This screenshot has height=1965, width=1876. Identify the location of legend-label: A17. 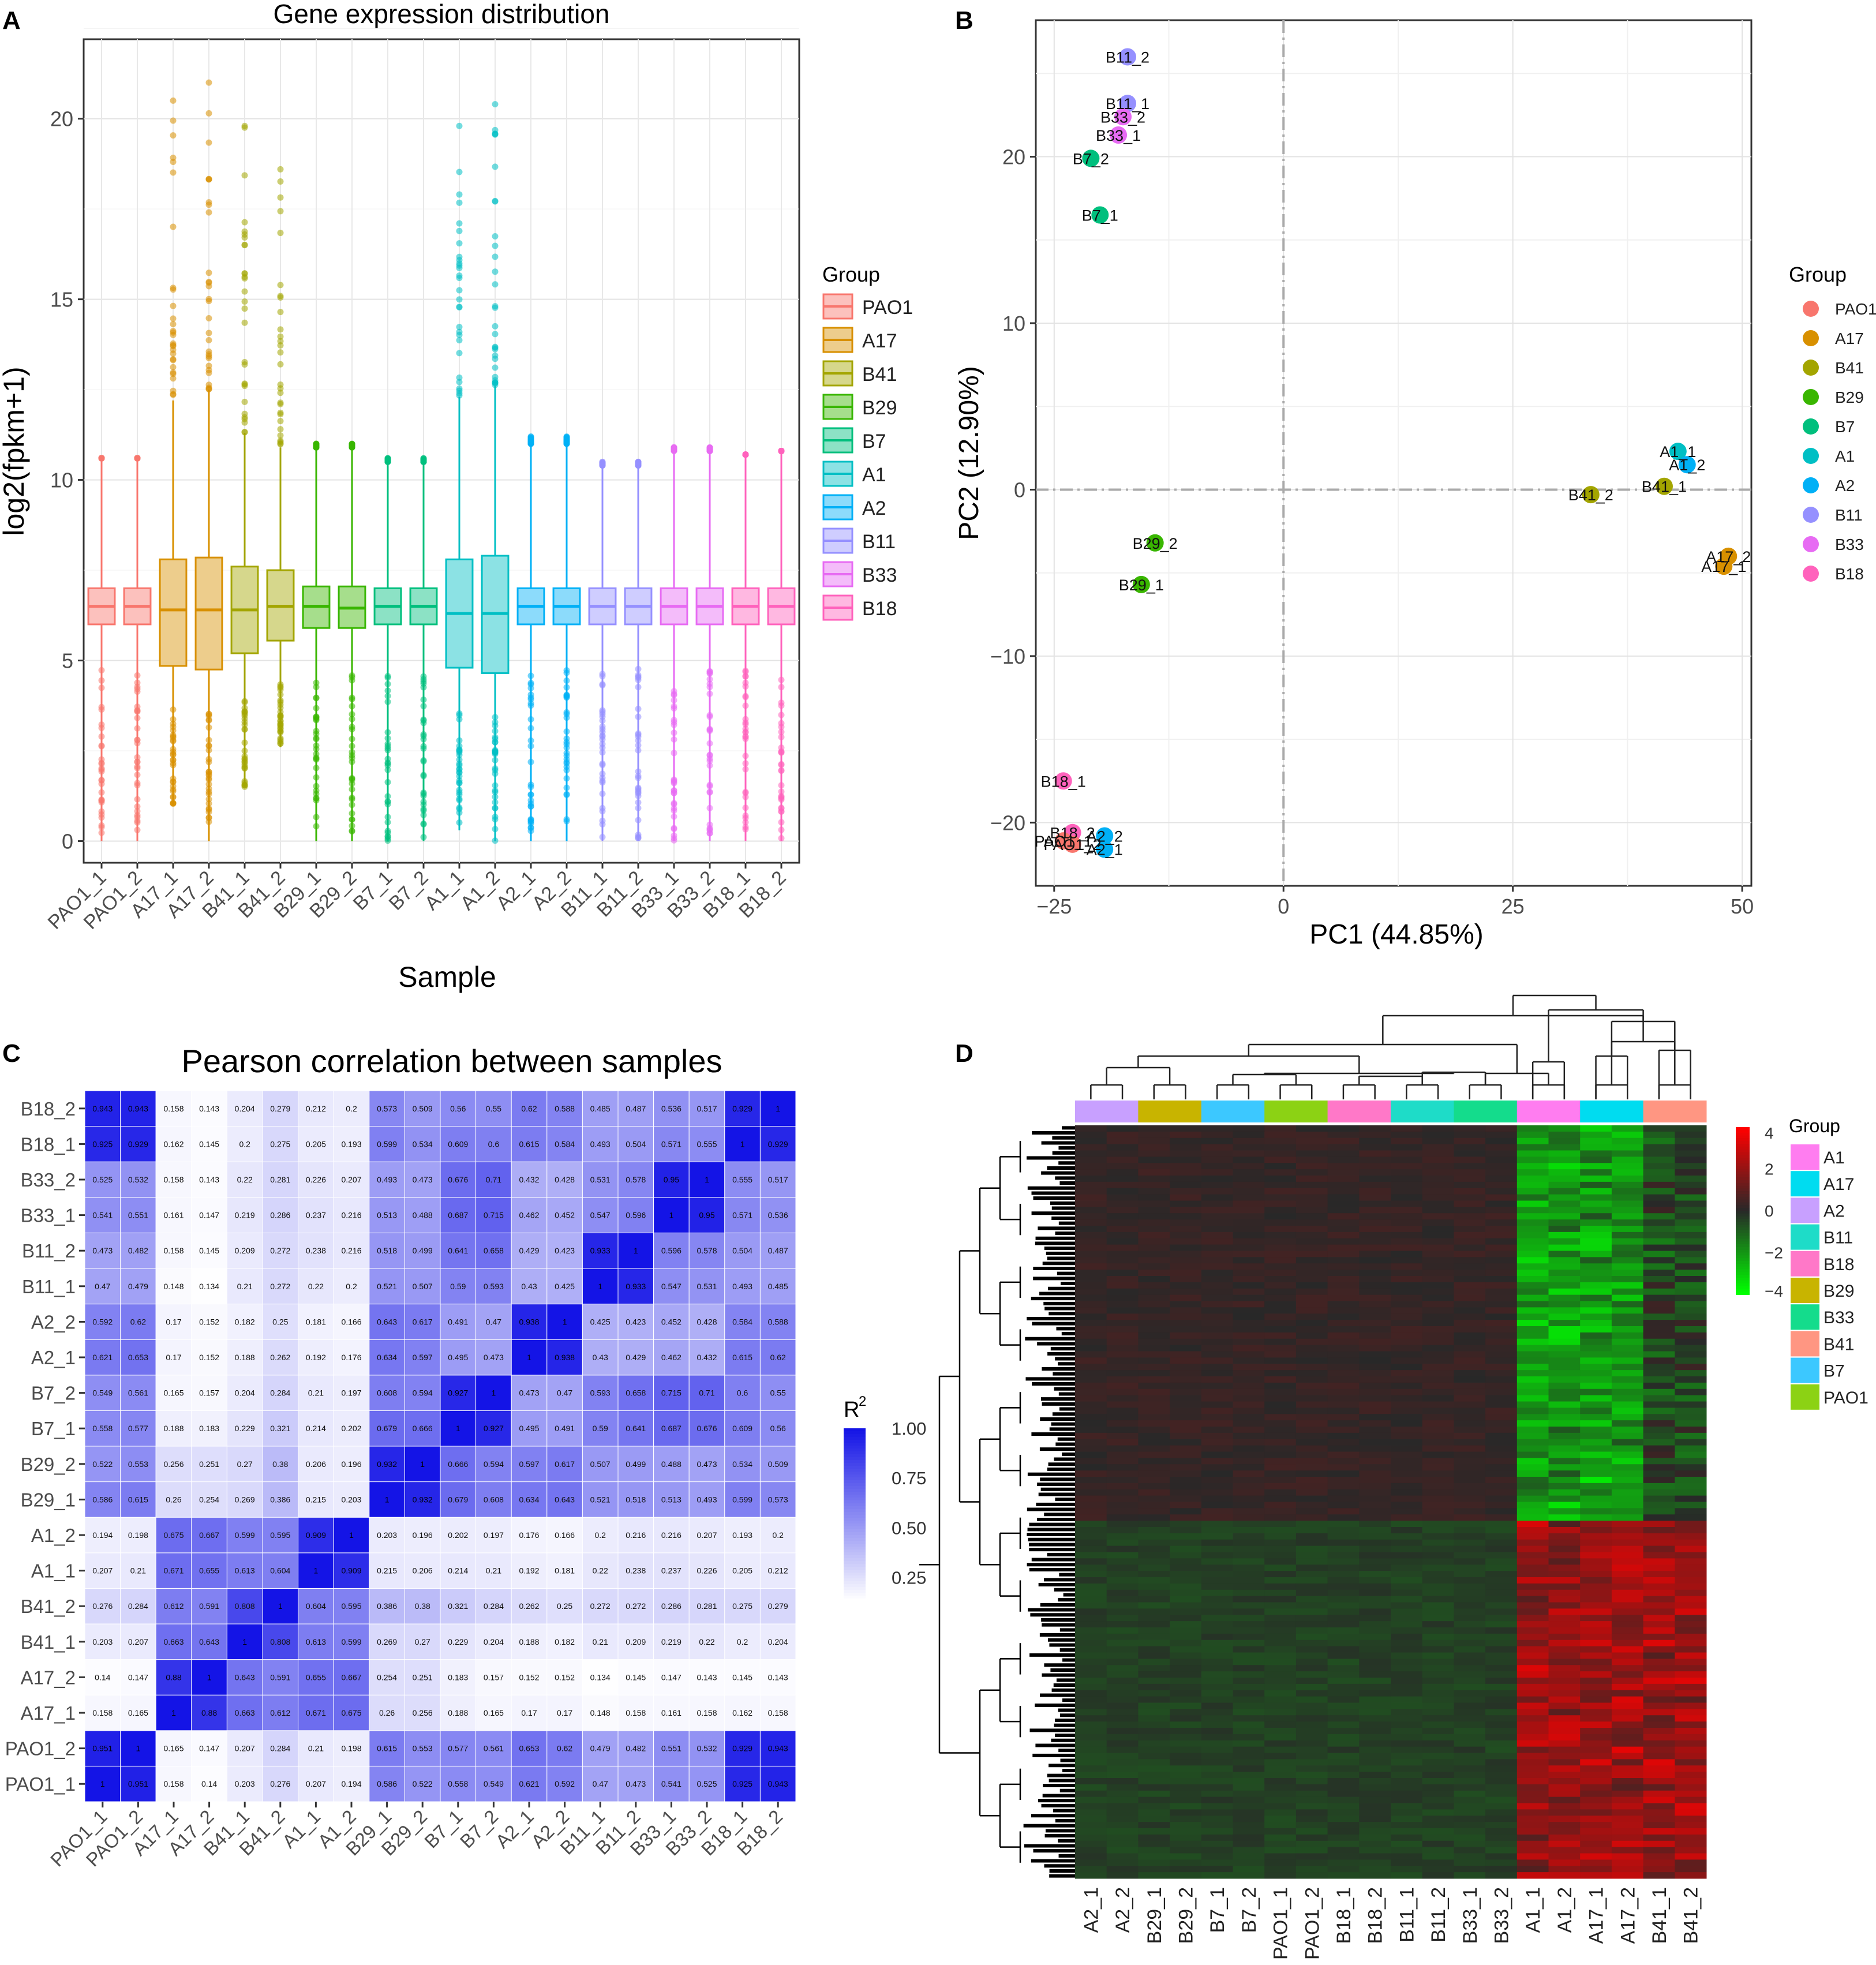
(1849, 338).